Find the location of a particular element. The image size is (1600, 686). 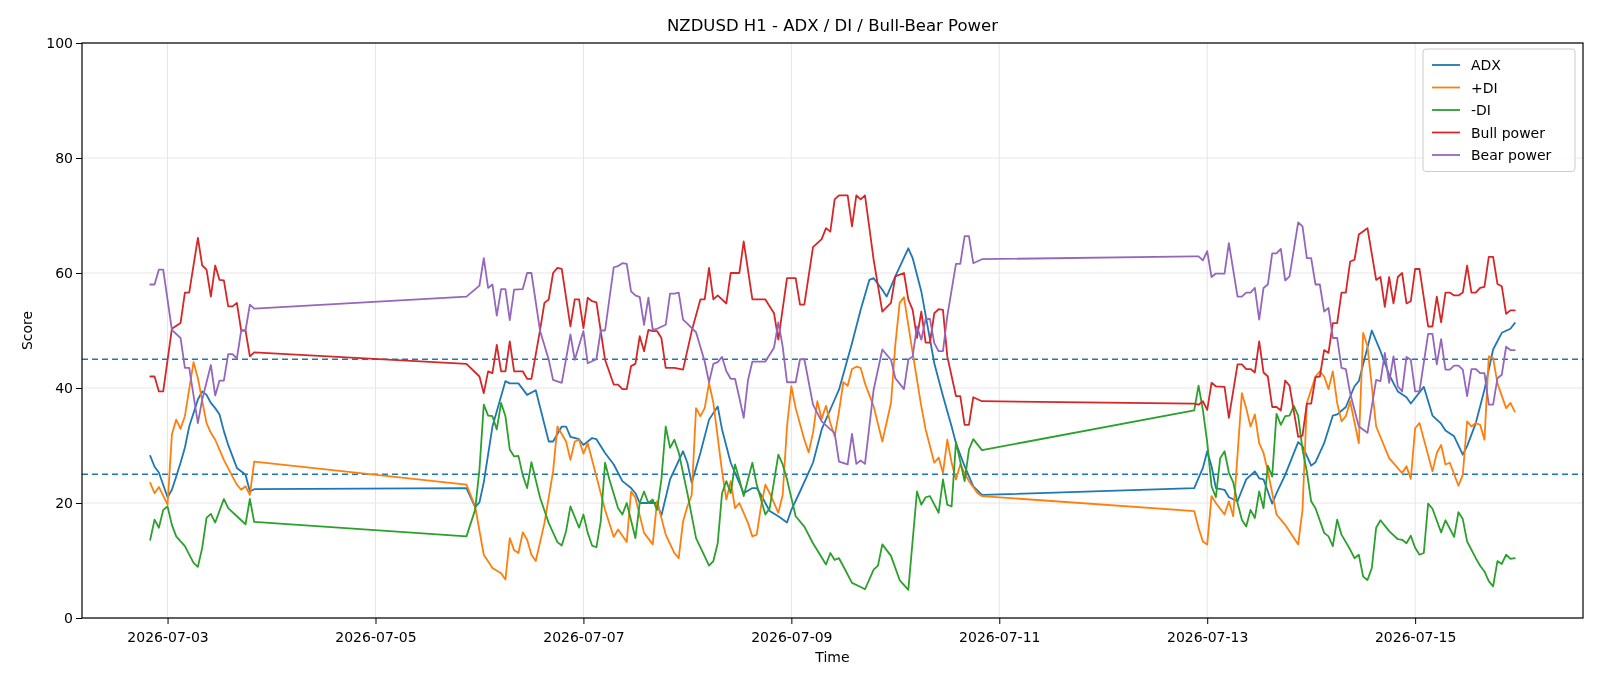

x-tick-label: 2026-07-03 is located at coordinates (168, 637).